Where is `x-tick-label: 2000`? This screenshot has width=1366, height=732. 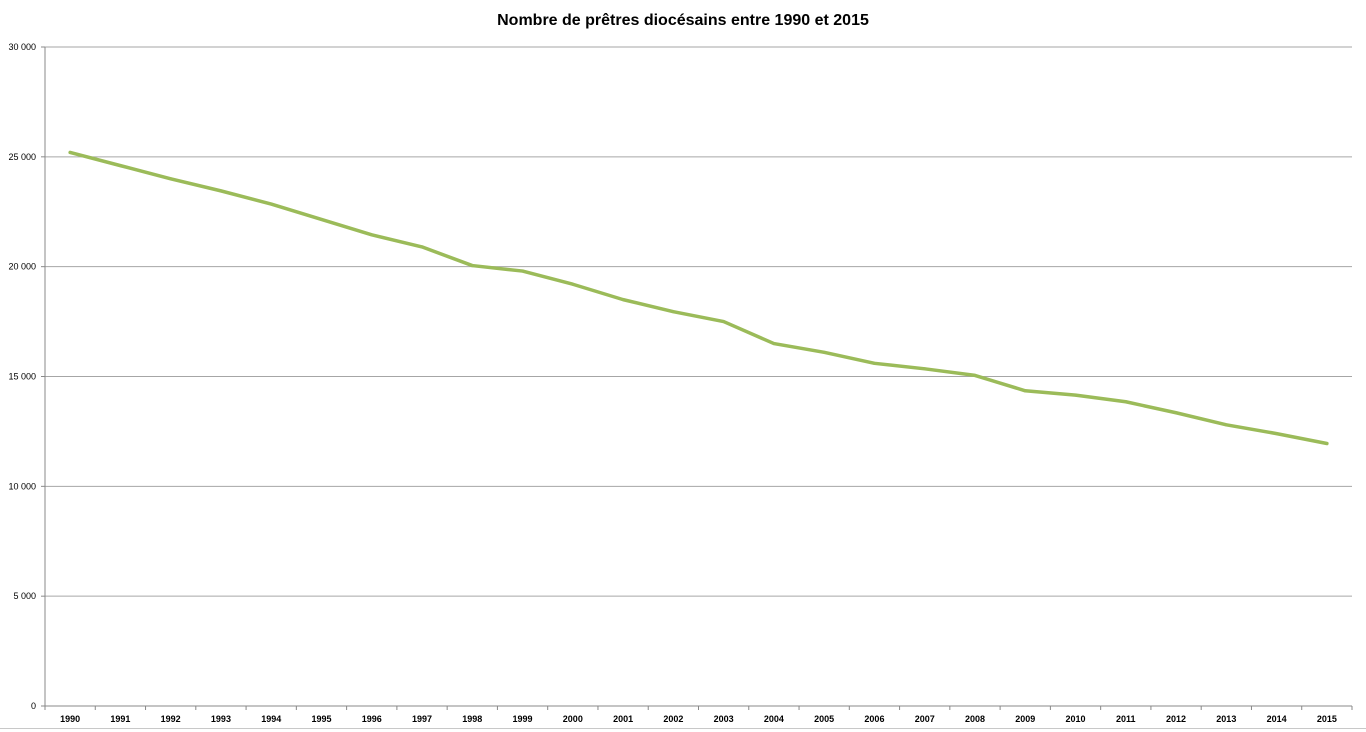 x-tick-label: 2000 is located at coordinates (573, 719).